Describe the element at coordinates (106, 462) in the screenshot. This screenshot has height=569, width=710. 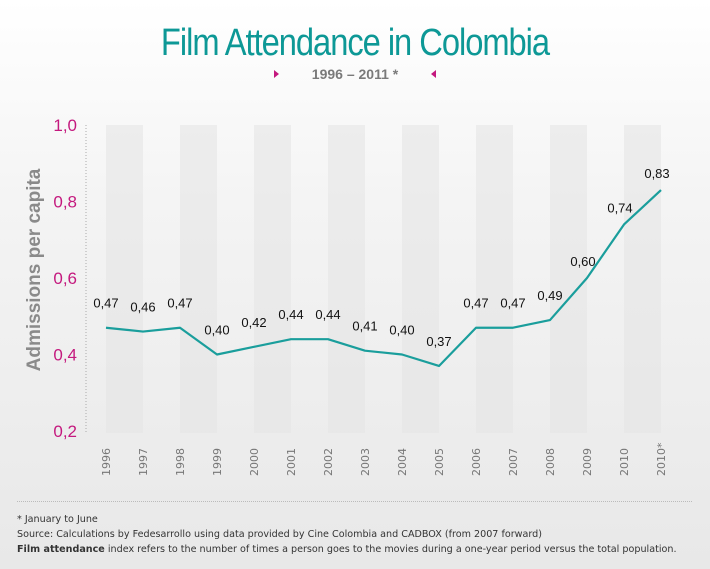
I see `x-tick-label: 1996` at that location.